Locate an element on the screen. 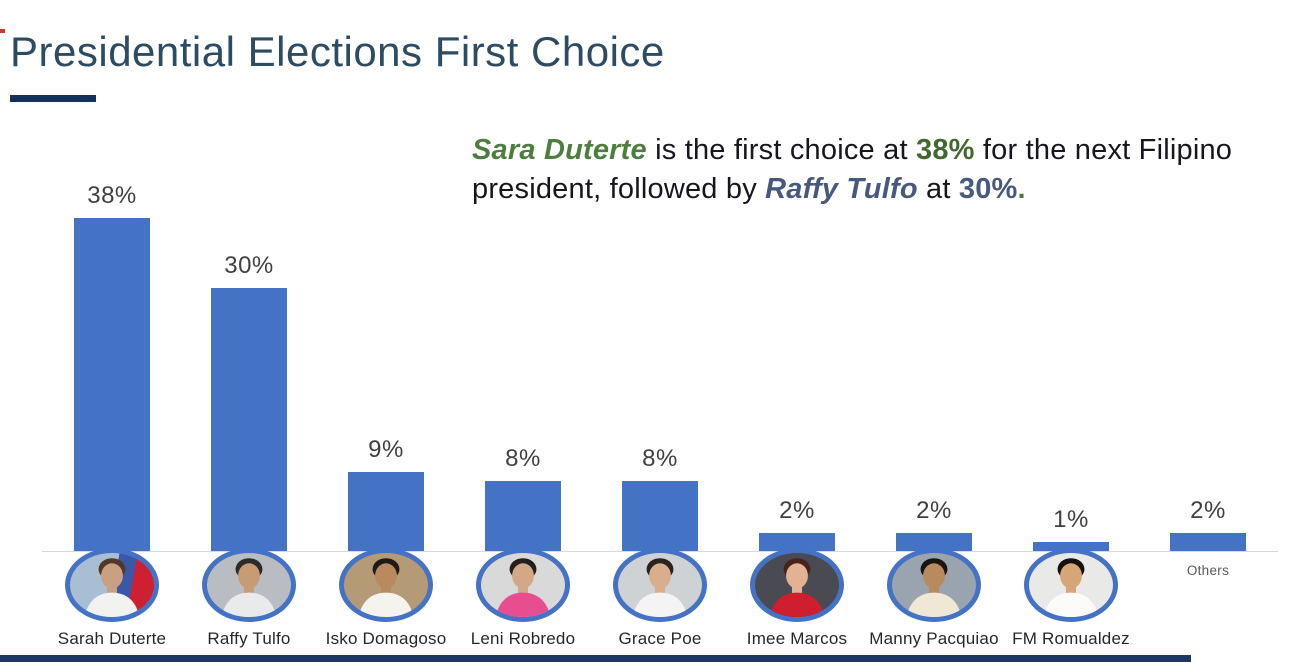  value-label-sarah-duterte: 38% is located at coordinates (112, 195).